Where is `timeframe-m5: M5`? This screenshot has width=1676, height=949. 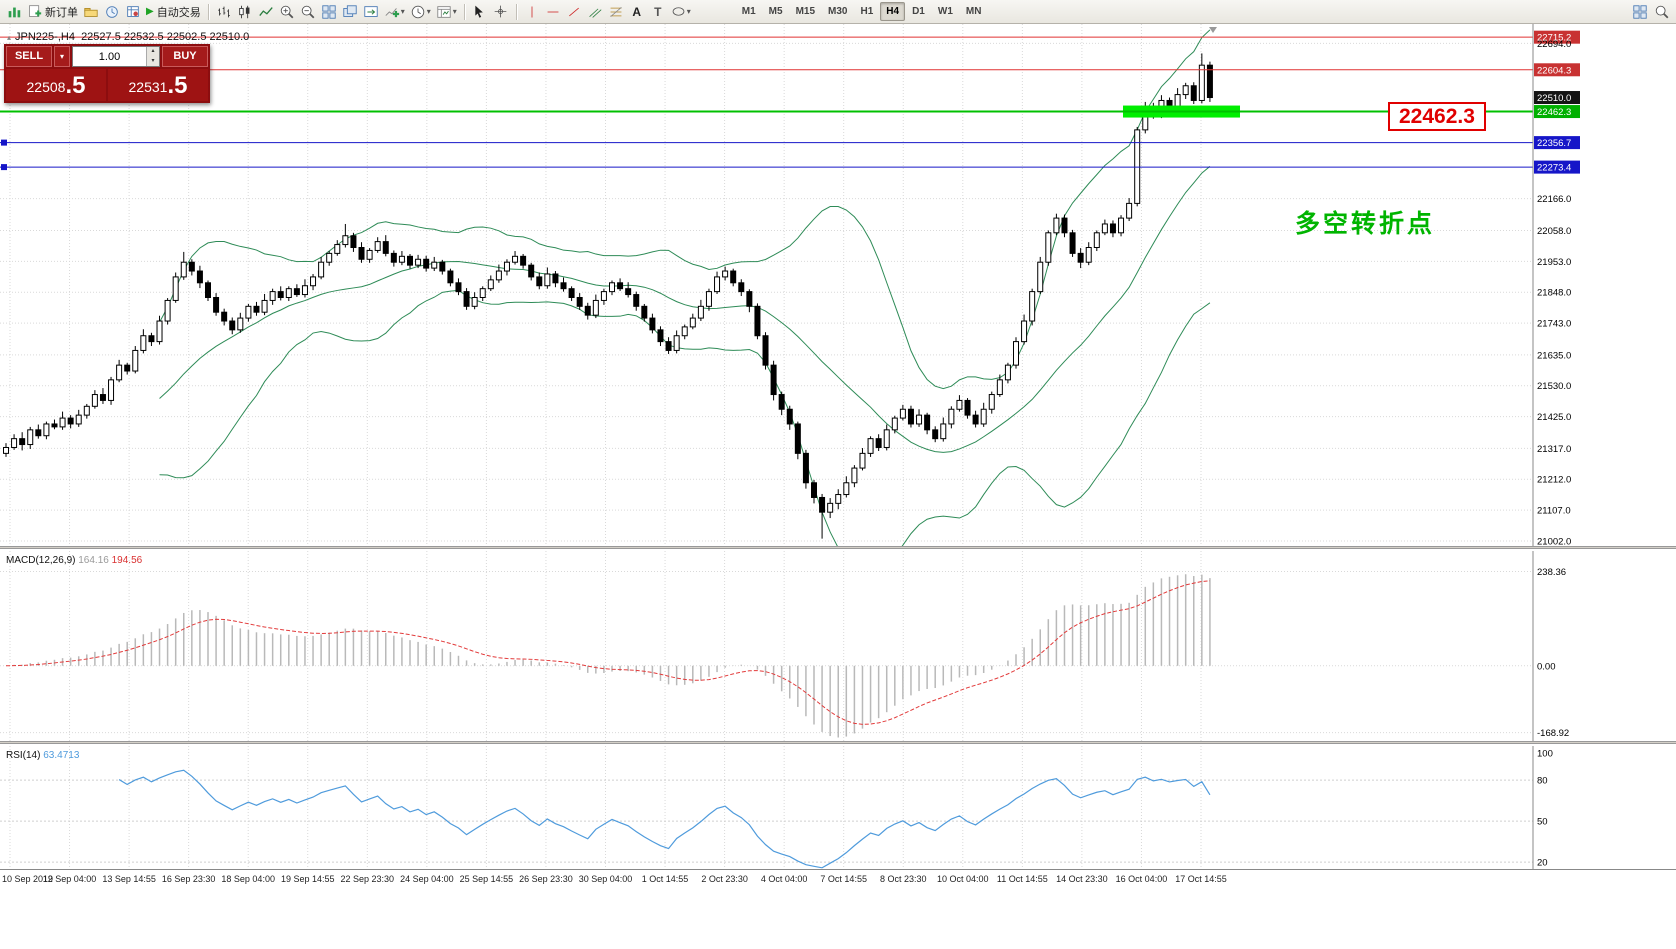
timeframe-m5: M5 is located at coordinates (775, 11).